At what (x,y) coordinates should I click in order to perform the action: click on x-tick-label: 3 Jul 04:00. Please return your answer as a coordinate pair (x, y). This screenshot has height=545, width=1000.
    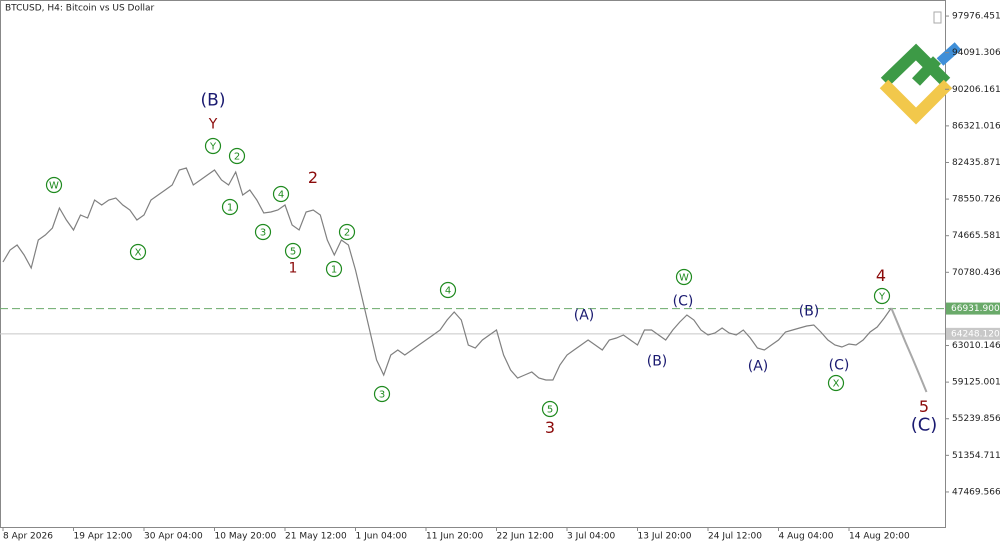
    Looking at the image, I should click on (591, 537).